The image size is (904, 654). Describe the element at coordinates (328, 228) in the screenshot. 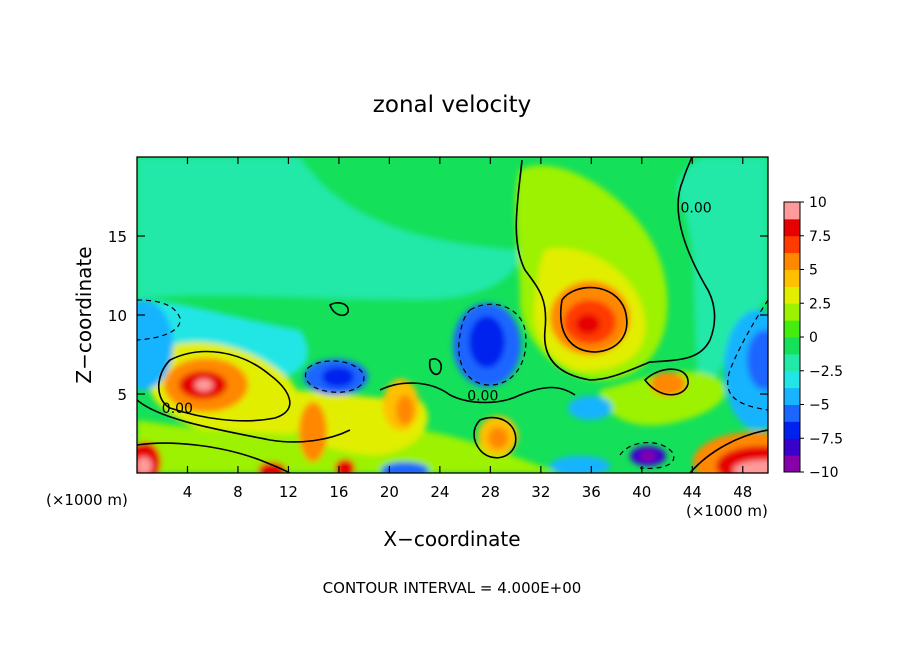

I see `region-upper-left-cyan` at that location.